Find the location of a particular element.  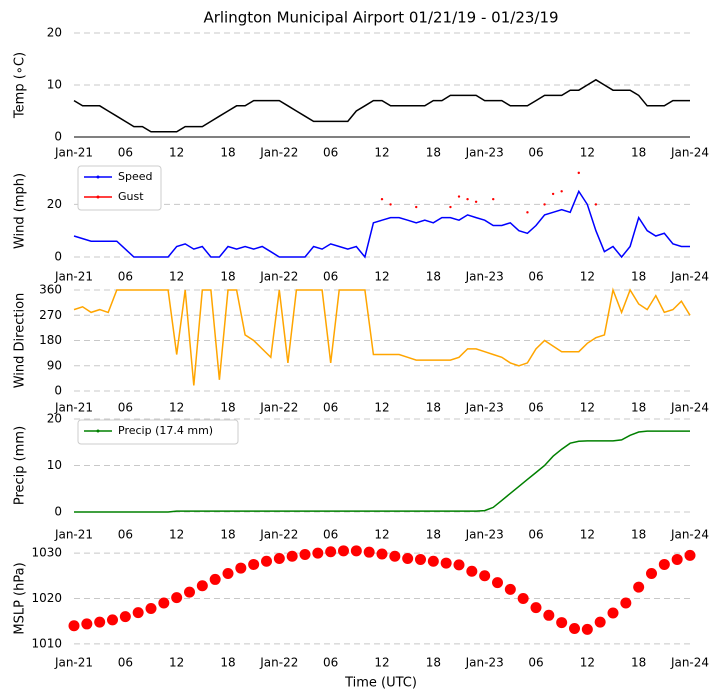

legend-label: Precip (17.4 mm) is located at coordinates (165, 430).